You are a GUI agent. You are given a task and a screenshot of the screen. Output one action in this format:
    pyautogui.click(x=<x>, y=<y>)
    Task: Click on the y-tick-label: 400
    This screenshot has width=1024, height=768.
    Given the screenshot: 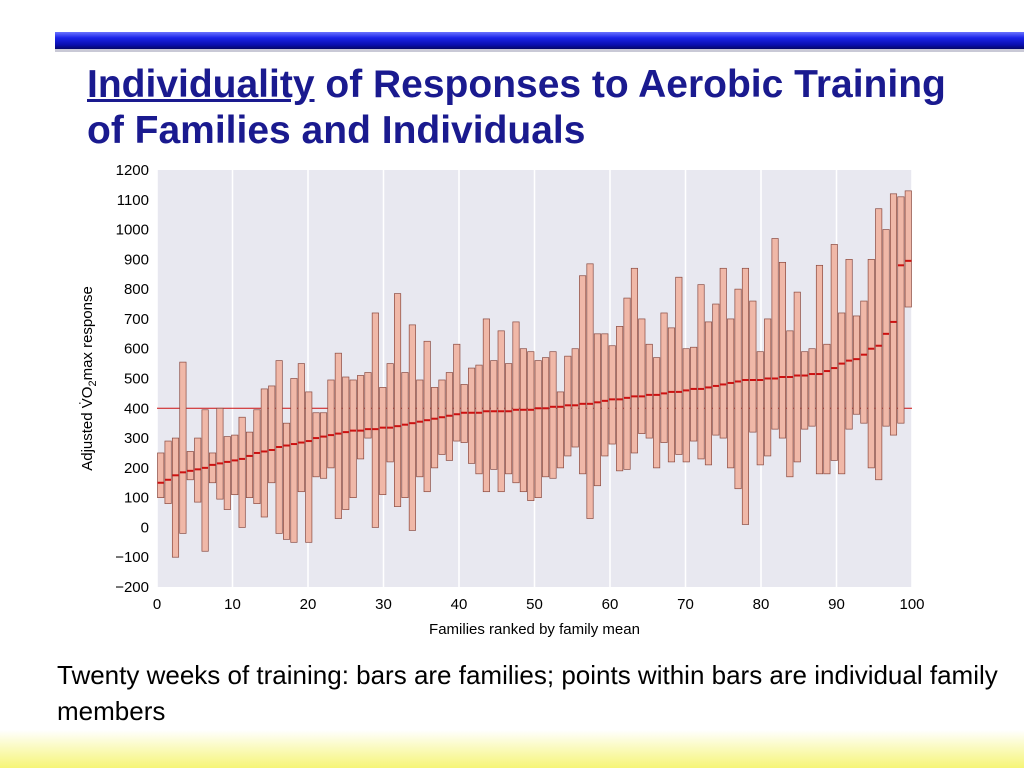 What is the action you would take?
    pyautogui.click(x=136, y=408)
    